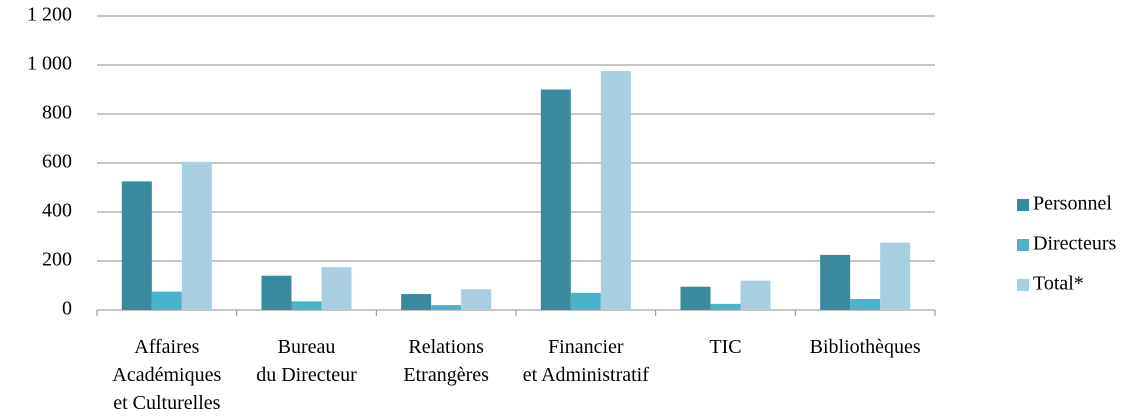 The height and width of the screenshot is (416, 1144). Describe the element at coordinates (49, 64) in the screenshot. I see `y-tick-label: 1 000` at that location.